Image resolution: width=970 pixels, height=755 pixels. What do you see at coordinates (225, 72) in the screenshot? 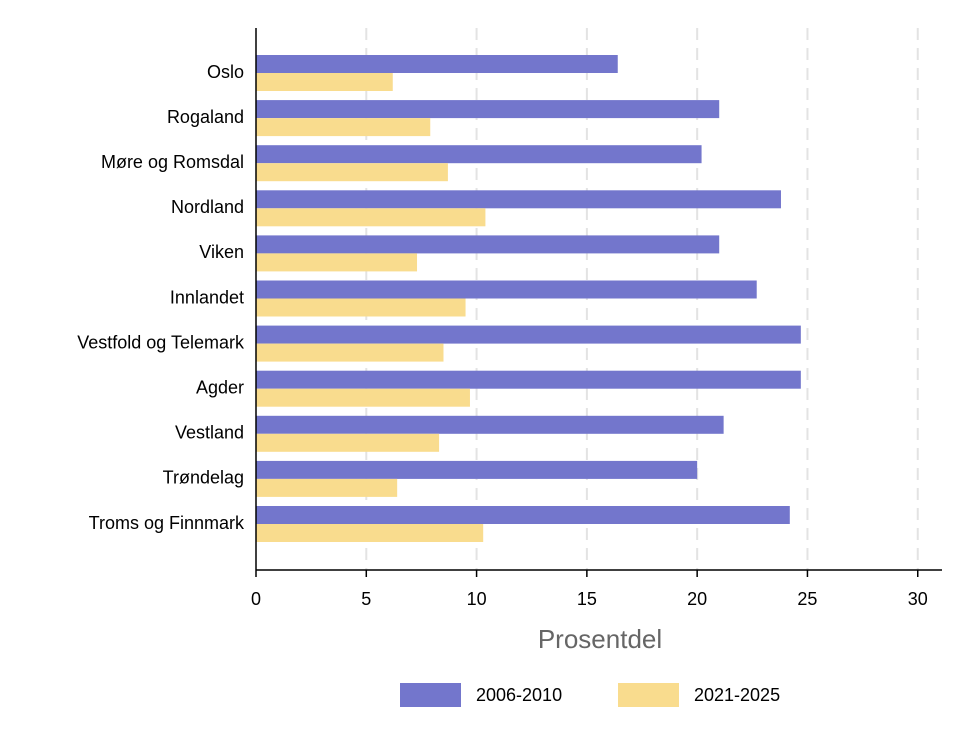
I see `y-tick-label: Oslo` at bounding box center [225, 72].